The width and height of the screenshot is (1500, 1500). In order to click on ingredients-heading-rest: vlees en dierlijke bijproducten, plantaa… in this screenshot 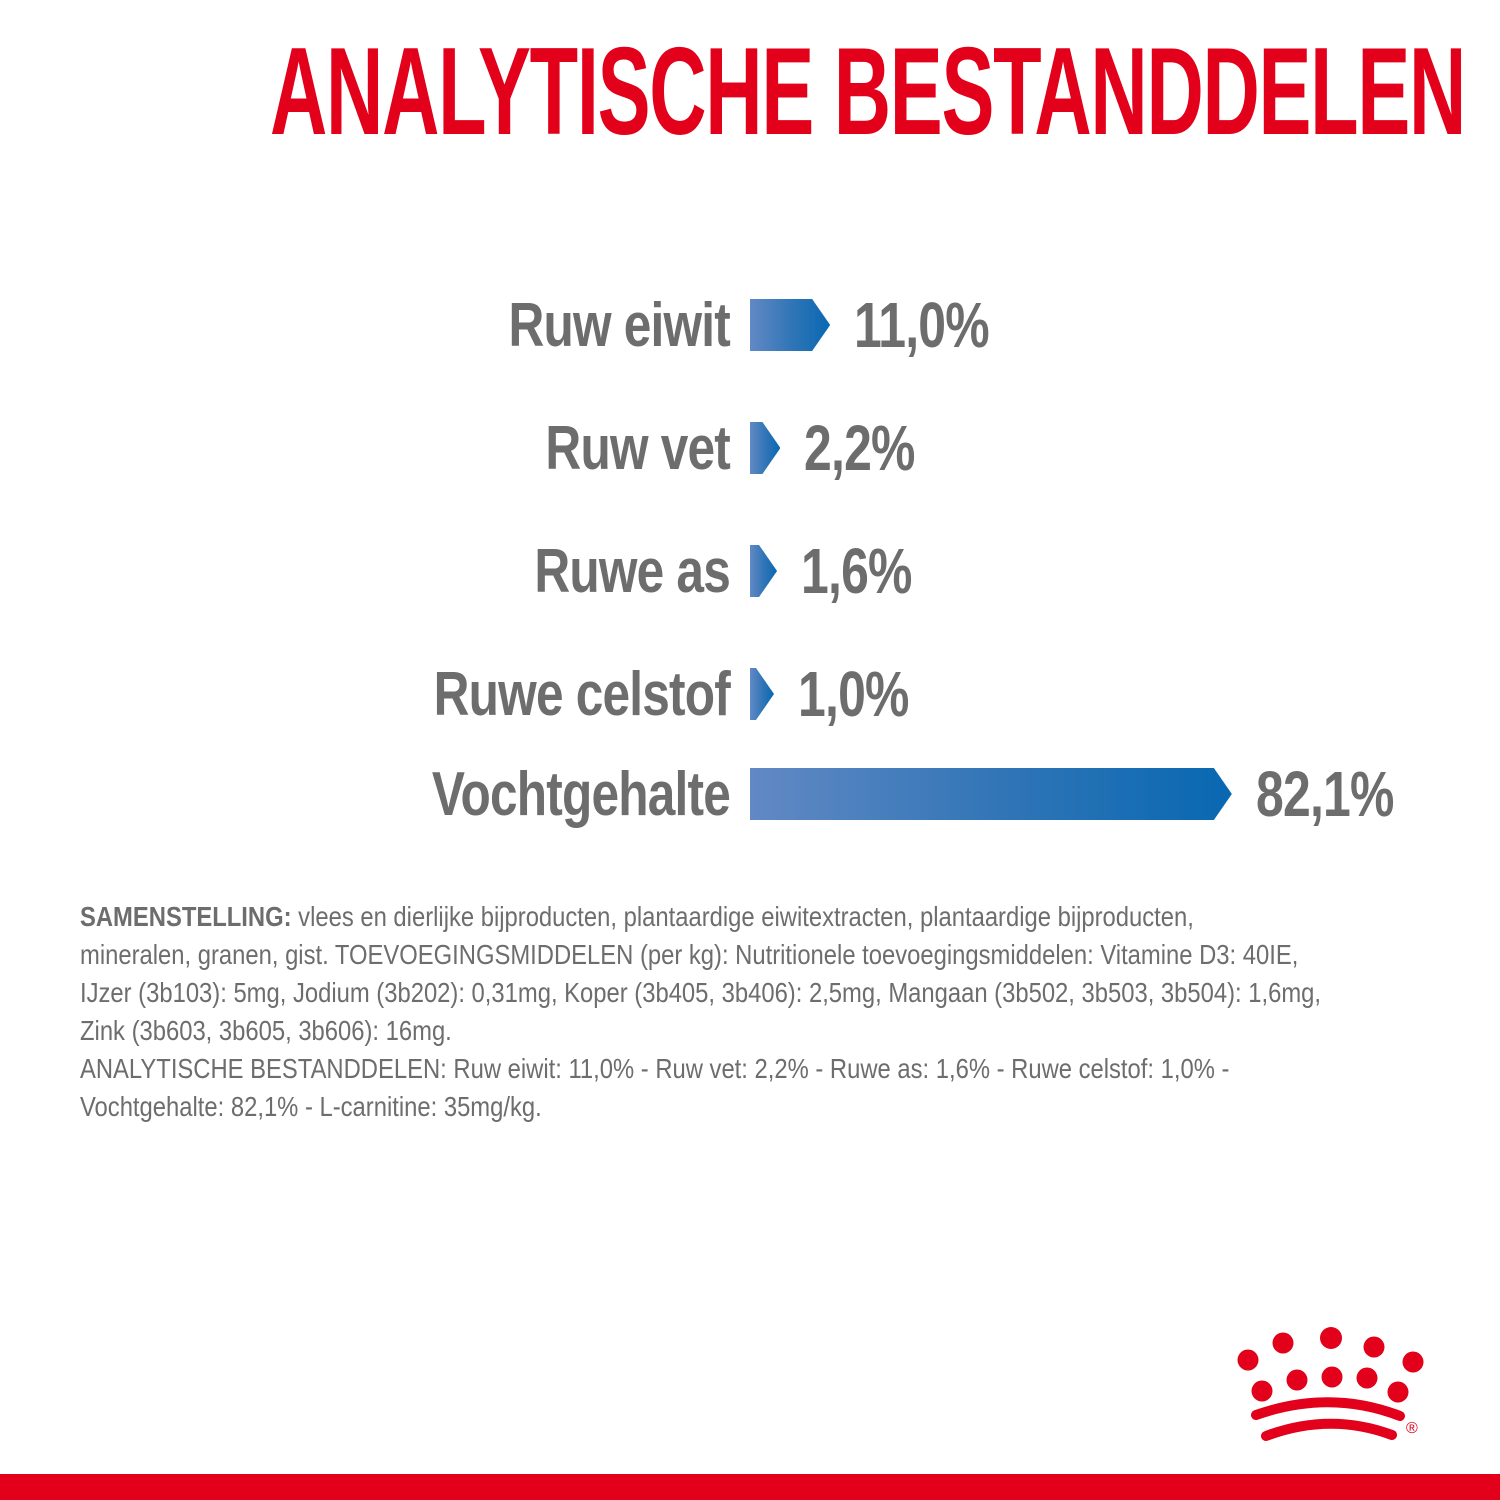, I will do `click(742, 916)`.